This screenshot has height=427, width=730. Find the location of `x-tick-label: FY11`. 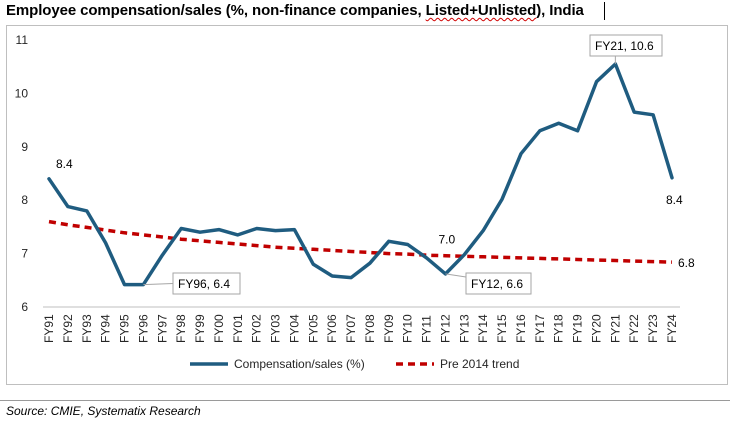

x-tick-label: FY11 is located at coordinates (427, 329).